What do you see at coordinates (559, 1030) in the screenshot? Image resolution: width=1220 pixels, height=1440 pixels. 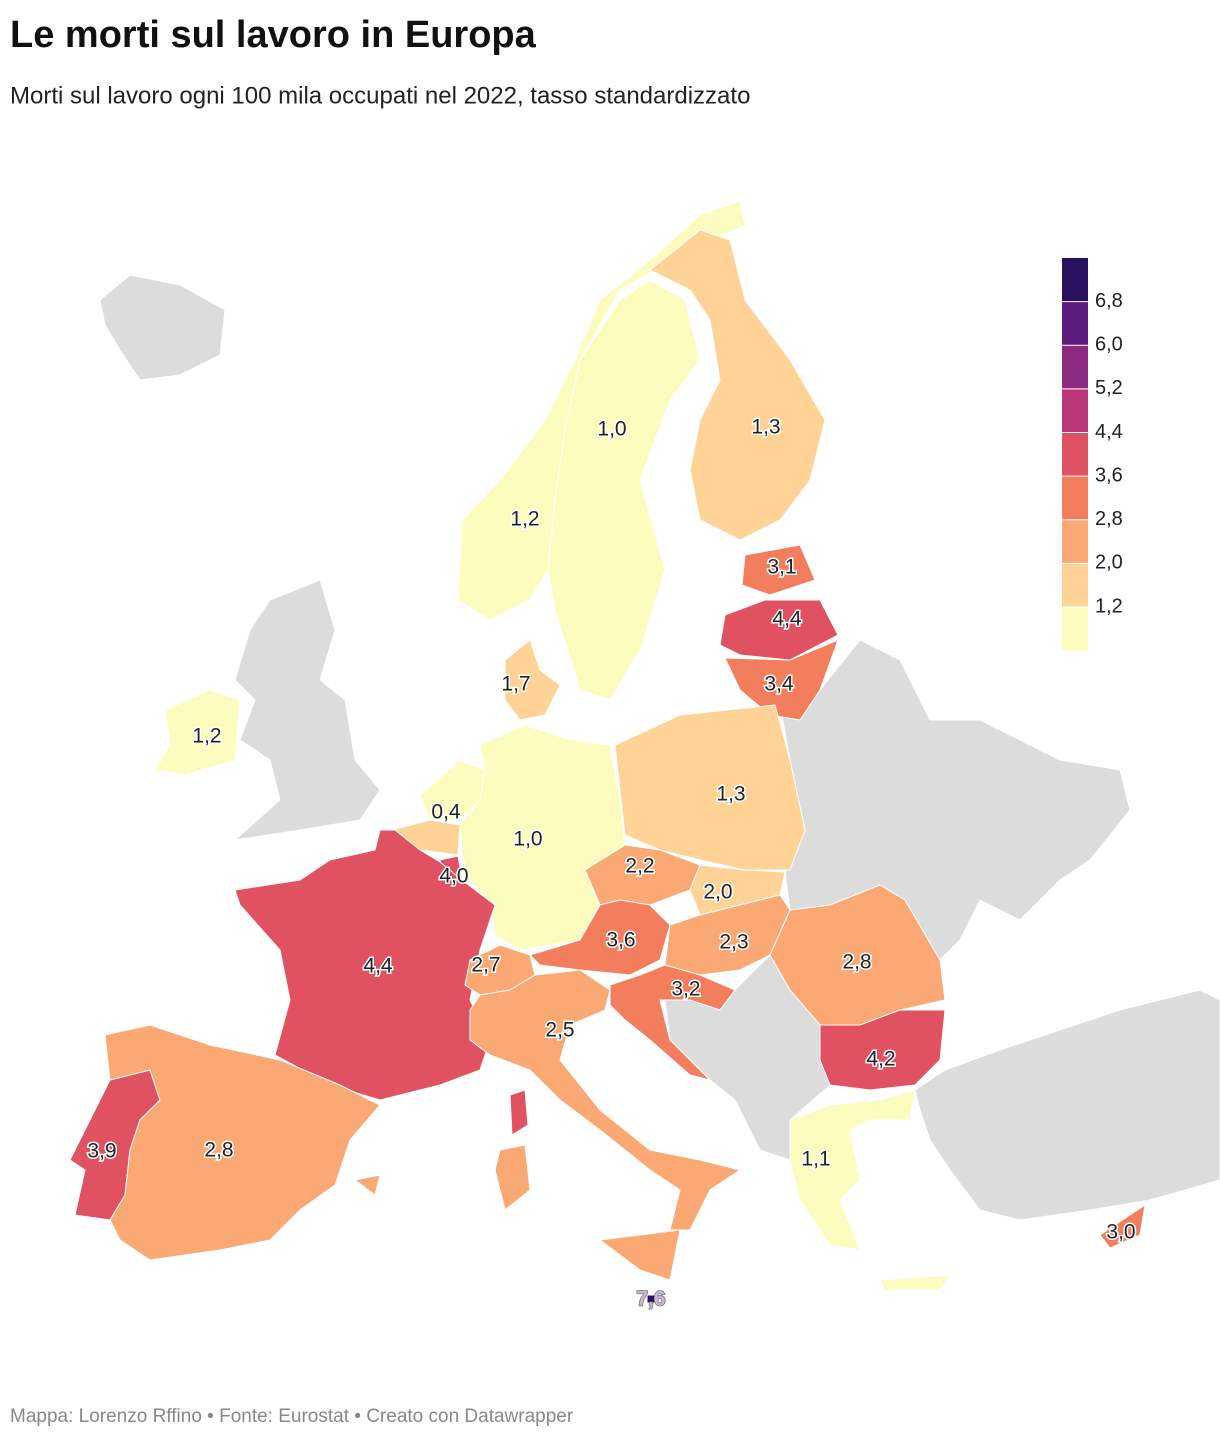 I see `value-label: 2,5` at bounding box center [559, 1030].